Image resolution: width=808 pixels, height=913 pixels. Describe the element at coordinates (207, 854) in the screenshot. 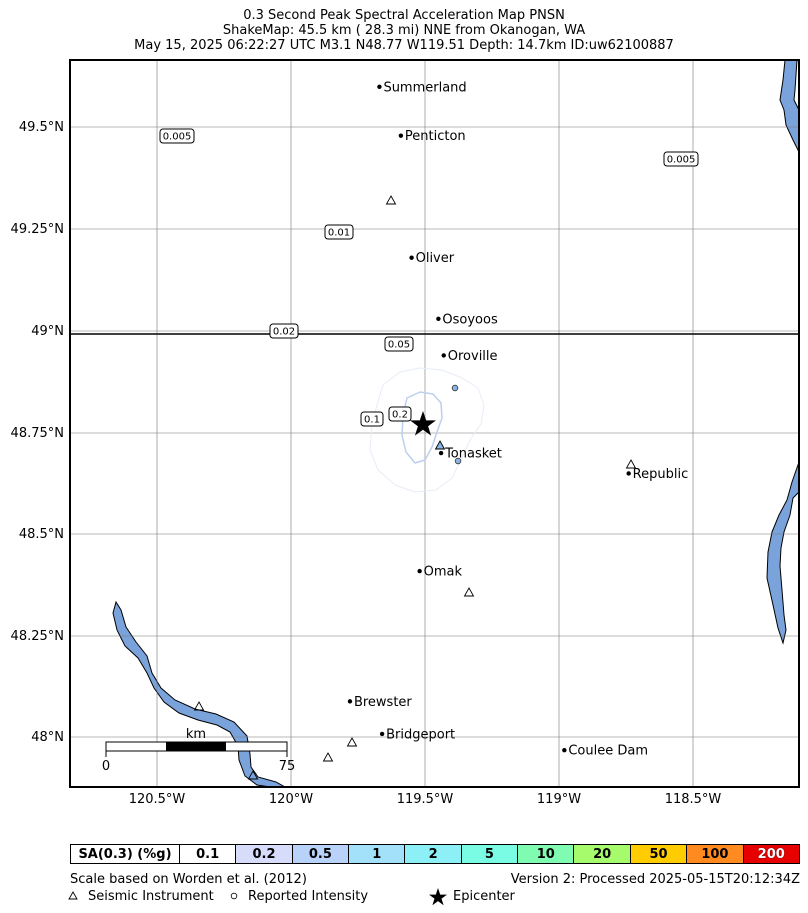

I see `legend-bin: 0.1` at that location.